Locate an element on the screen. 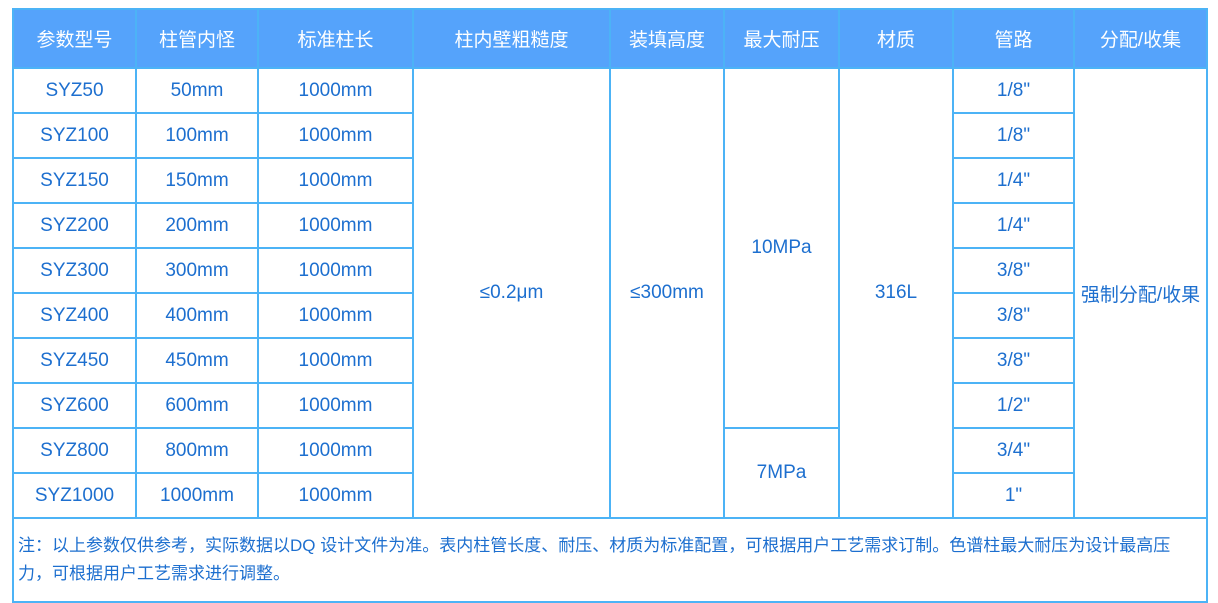  diameter-cell: 400mm is located at coordinates (197, 315).